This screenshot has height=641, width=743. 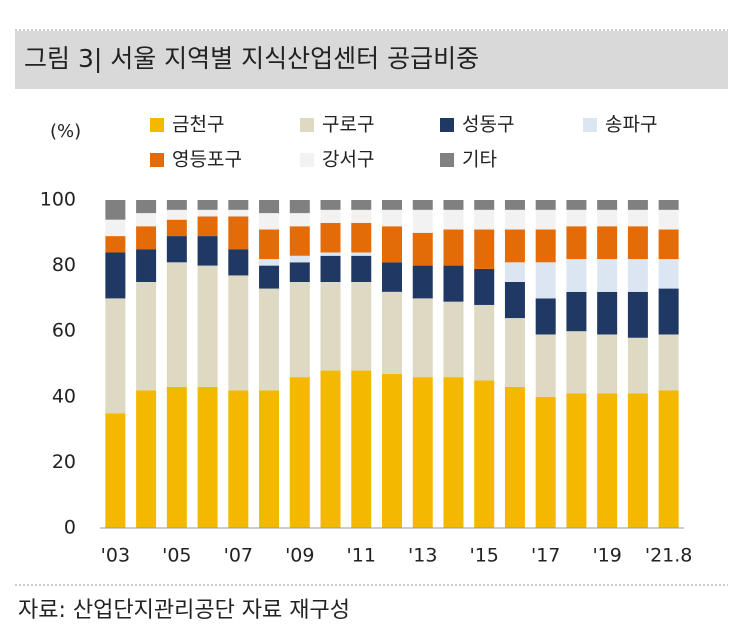 What do you see at coordinates (348, 125) in the screenshot?
I see `legend-label: 구로구` at bounding box center [348, 125].